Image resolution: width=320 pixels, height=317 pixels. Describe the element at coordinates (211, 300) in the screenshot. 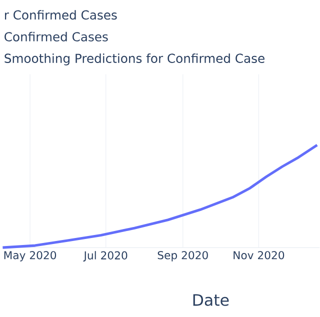

I see `x-axis-title: Date` at that location.